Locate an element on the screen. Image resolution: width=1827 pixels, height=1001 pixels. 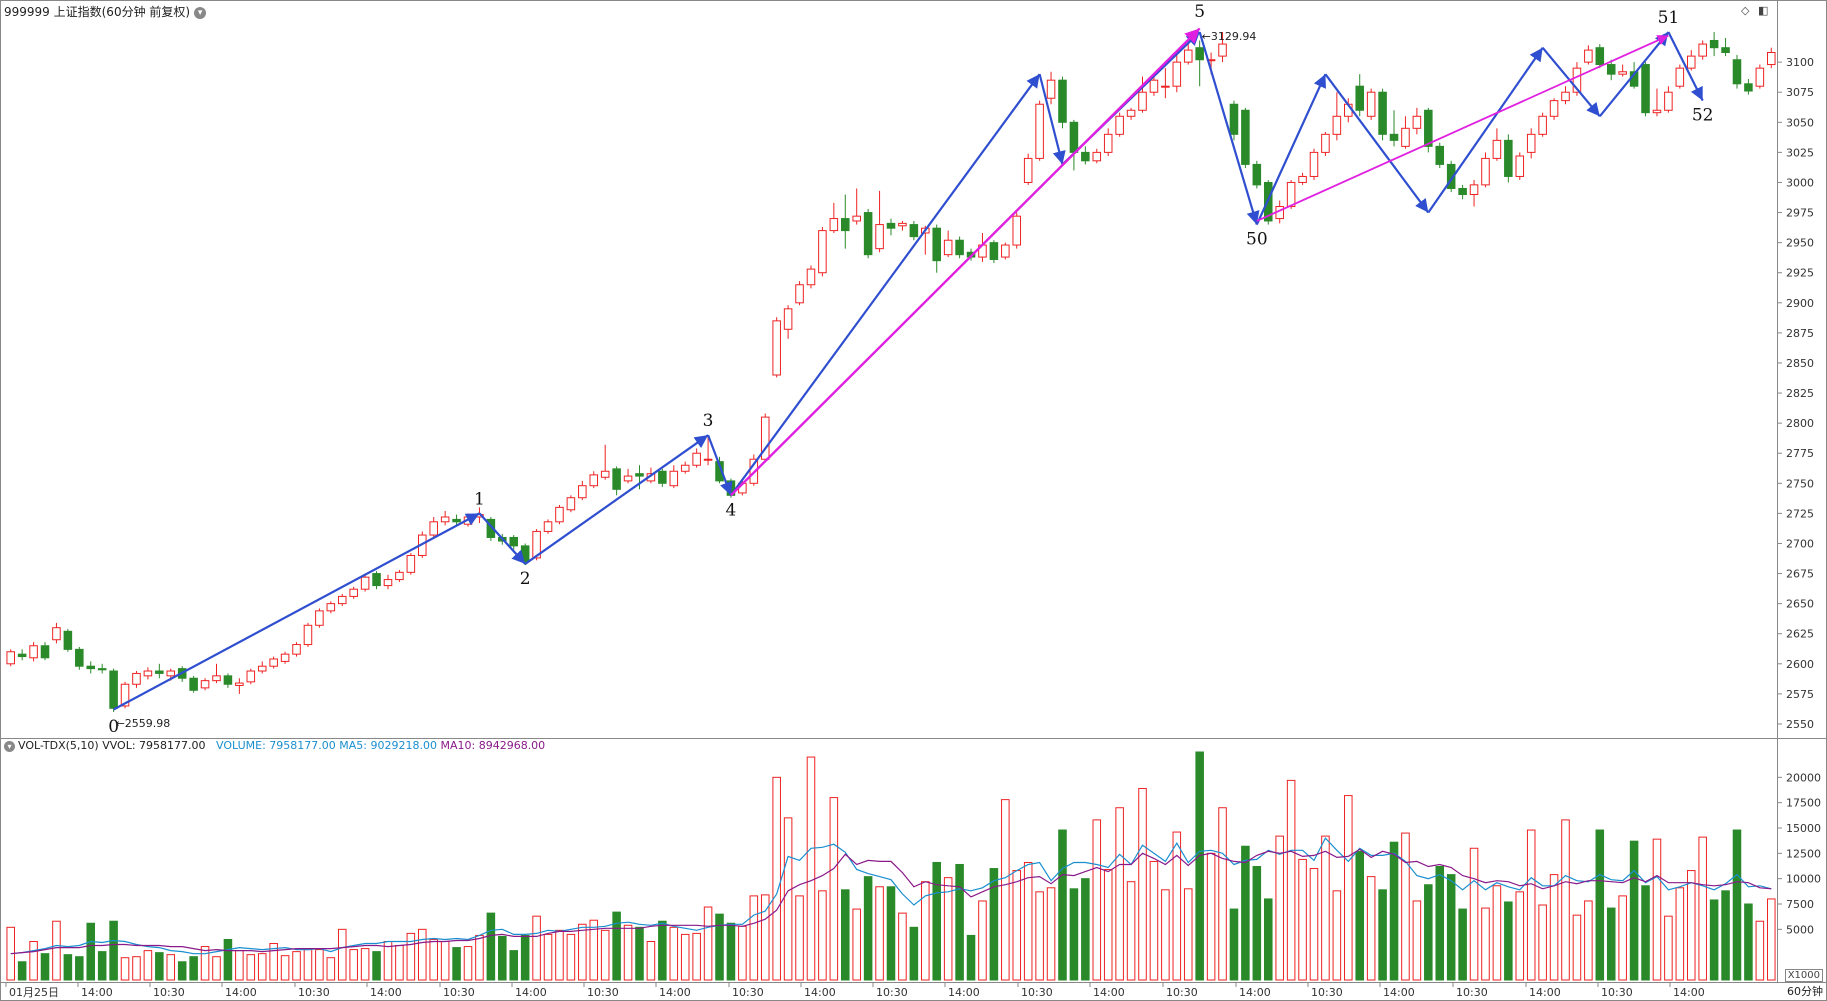
price-tick-label: 2675 is located at coordinates (1800, 574).